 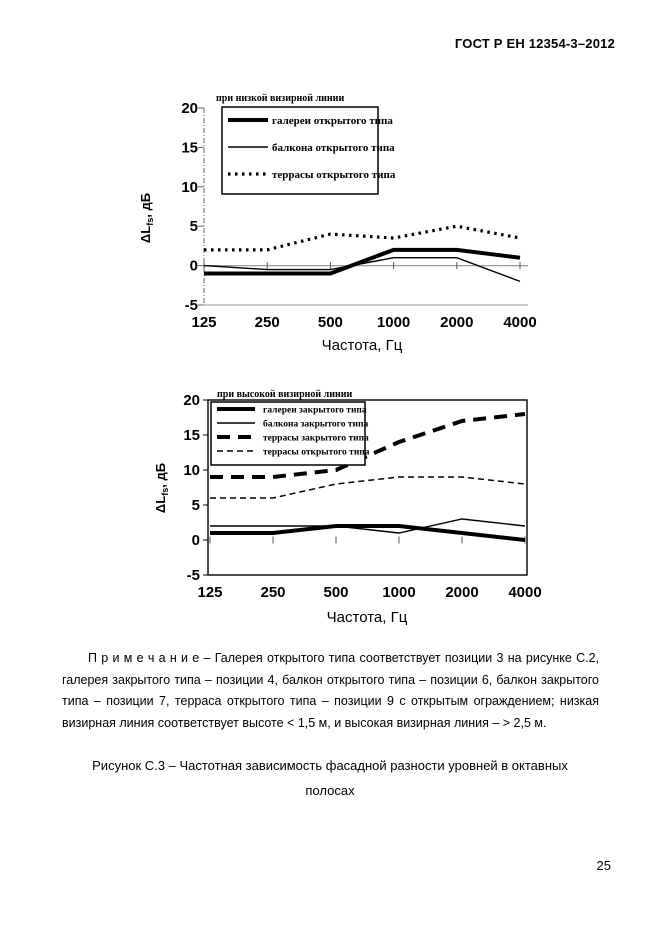 What do you see at coordinates (316, 439) in the screenshot?
I see `legend-item-label: террасы закрытого типа` at bounding box center [316, 439].